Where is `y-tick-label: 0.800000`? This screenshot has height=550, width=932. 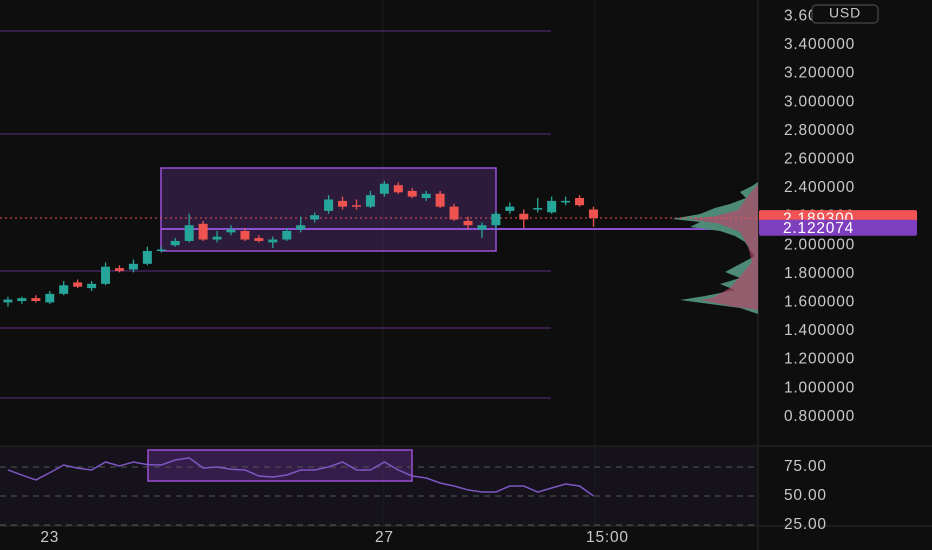 y-tick-label: 0.800000 is located at coordinates (819, 416).